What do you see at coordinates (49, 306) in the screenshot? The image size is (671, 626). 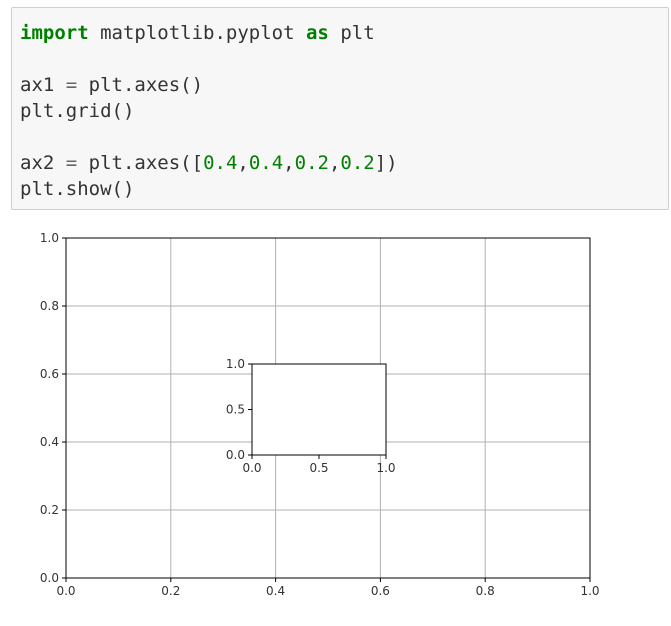 I see `main-y-tick-label: 0.8` at bounding box center [49, 306].